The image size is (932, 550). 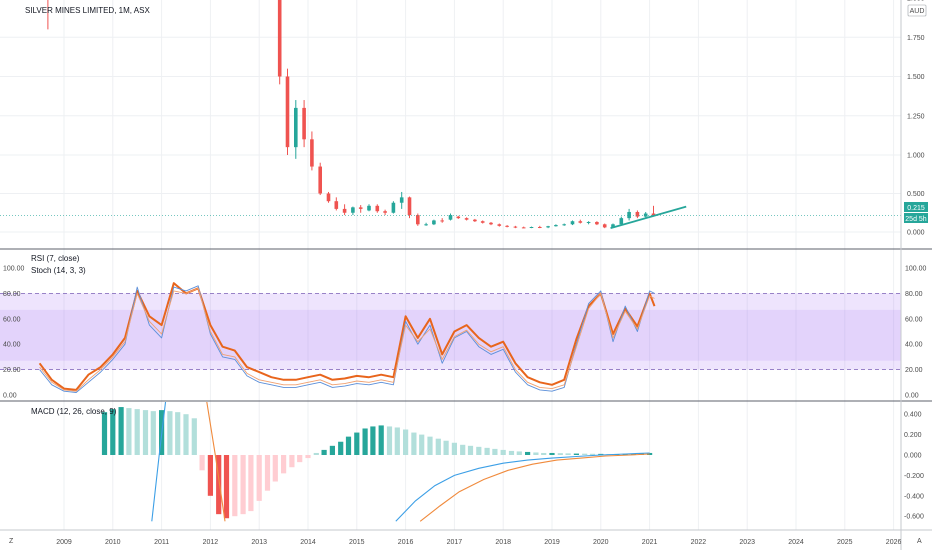 What do you see at coordinates (455, 542) in the screenshot?
I see `time-tick-label: 2017` at bounding box center [455, 542].